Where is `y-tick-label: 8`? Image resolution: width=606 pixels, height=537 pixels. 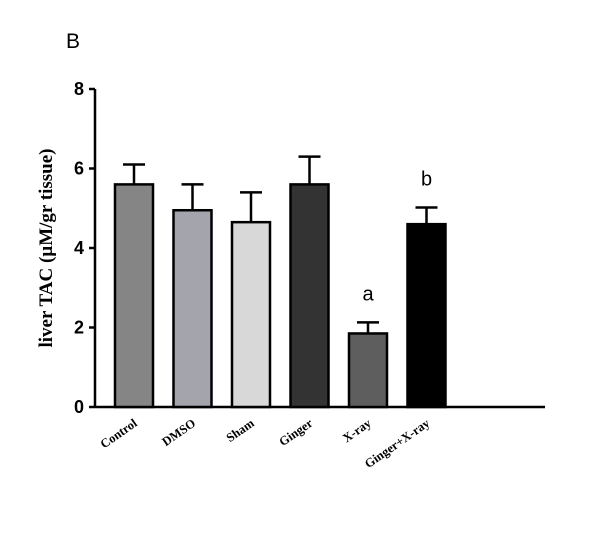
y-tick-label: 8 is located at coordinates (79, 89).